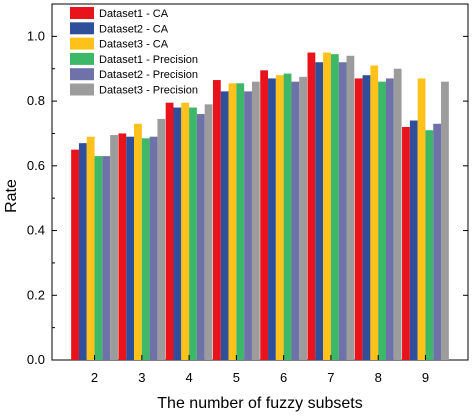  What do you see at coordinates (260, 370) in the screenshot?
I see `x-axis: 2 3 4 5 6 7 8 9` at bounding box center [260, 370].